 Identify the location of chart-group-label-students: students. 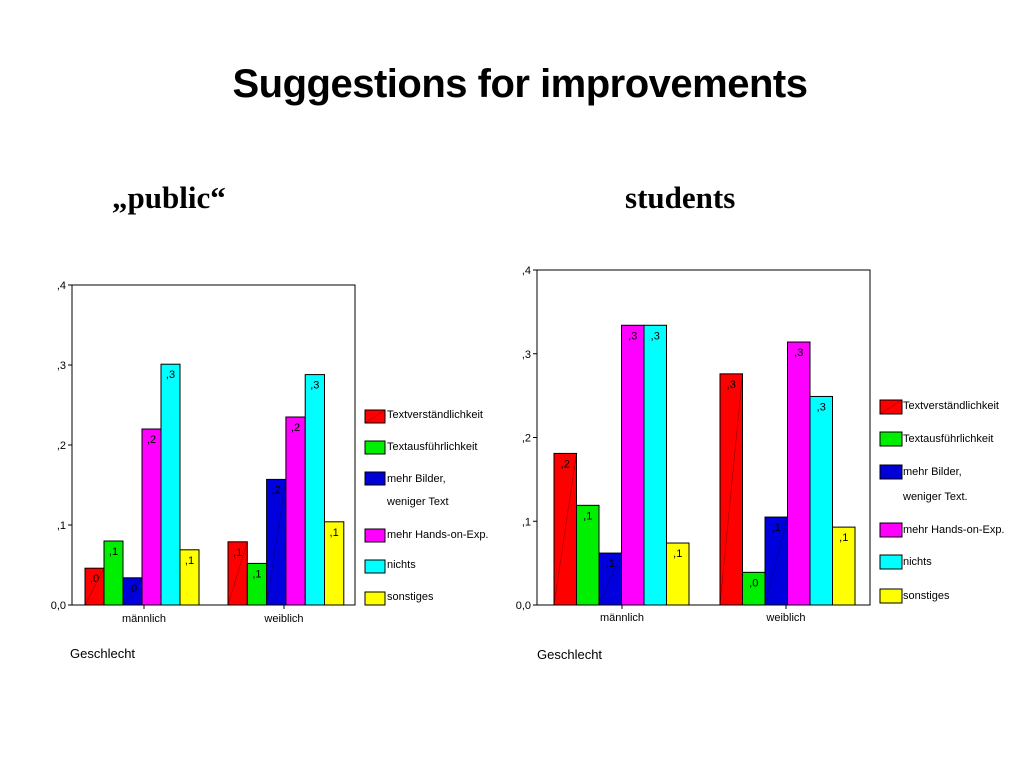
(680, 197).